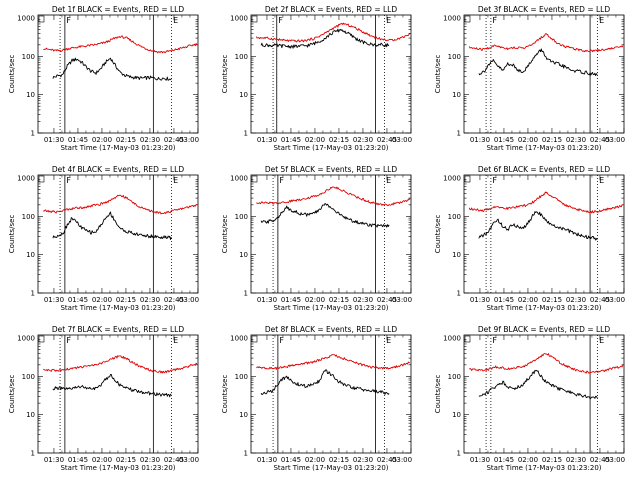 This screenshot has width=640, height=480. What do you see at coordinates (544, 329) in the screenshot?
I see `panel-title: Det 9f BLACK = Events, RED = LLD` at bounding box center [544, 329].